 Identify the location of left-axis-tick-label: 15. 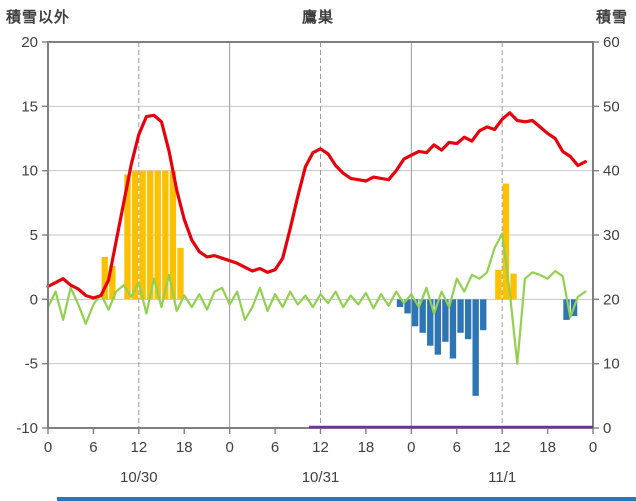
(29, 106).